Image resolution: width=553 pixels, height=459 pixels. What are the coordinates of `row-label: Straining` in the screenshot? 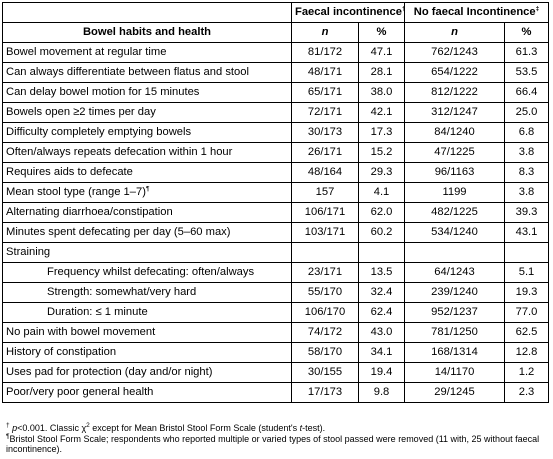 It's located at (147, 252).